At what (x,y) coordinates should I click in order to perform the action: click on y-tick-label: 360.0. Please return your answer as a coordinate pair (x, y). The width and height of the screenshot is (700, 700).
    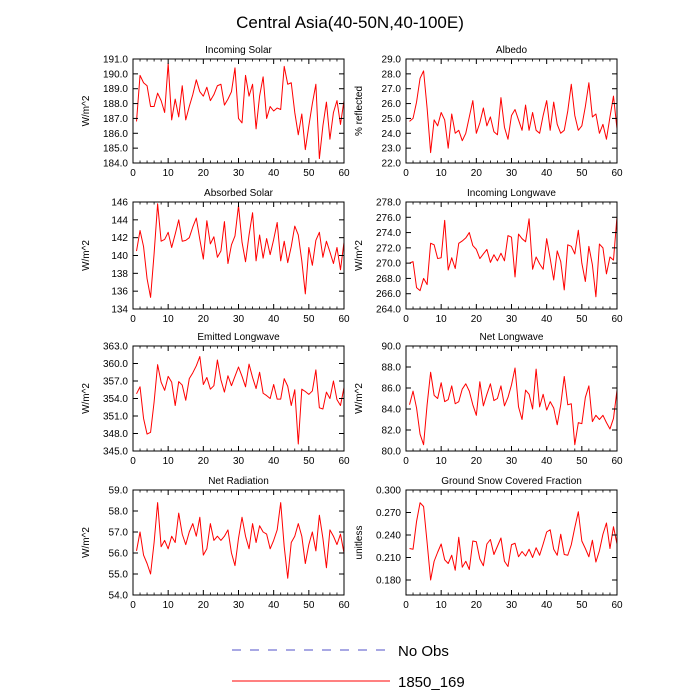
    Looking at the image, I should click on (115, 364).